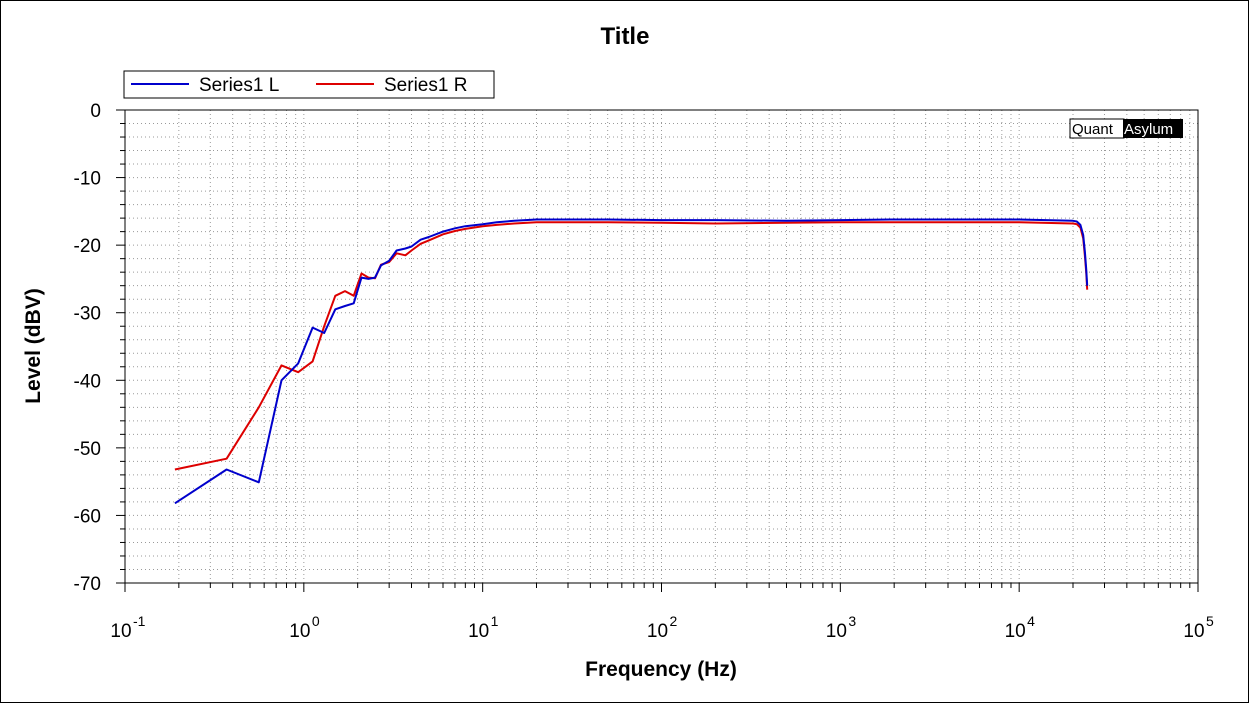  What do you see at coordinates (87, 381) in the screenshot?
I see `y-tick-label: -40` at bounding box center [87, 381].